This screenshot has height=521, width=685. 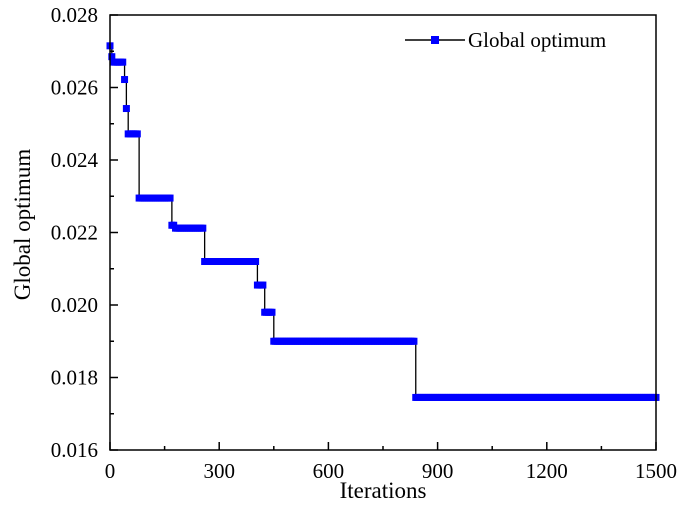 I want to click on legend-label: Global optimum, so click(x=537, y=40).